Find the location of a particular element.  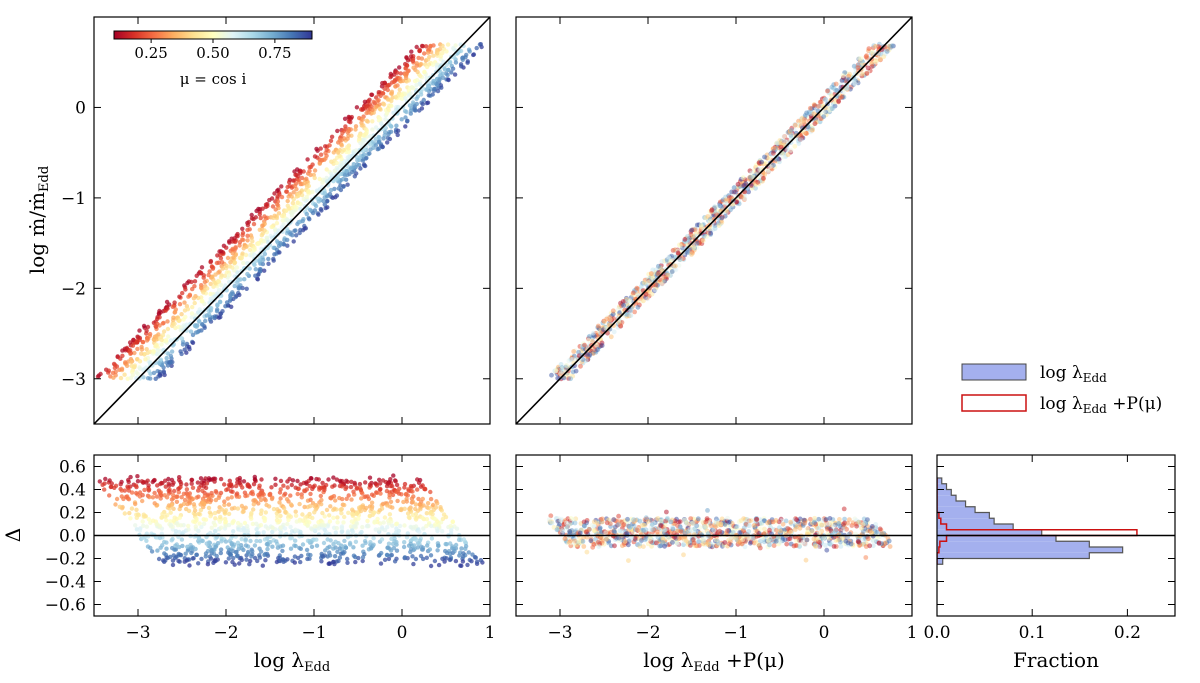

colorbar-ticks: 0.25 0.50 0.75 is located at coordinates (213, 50).